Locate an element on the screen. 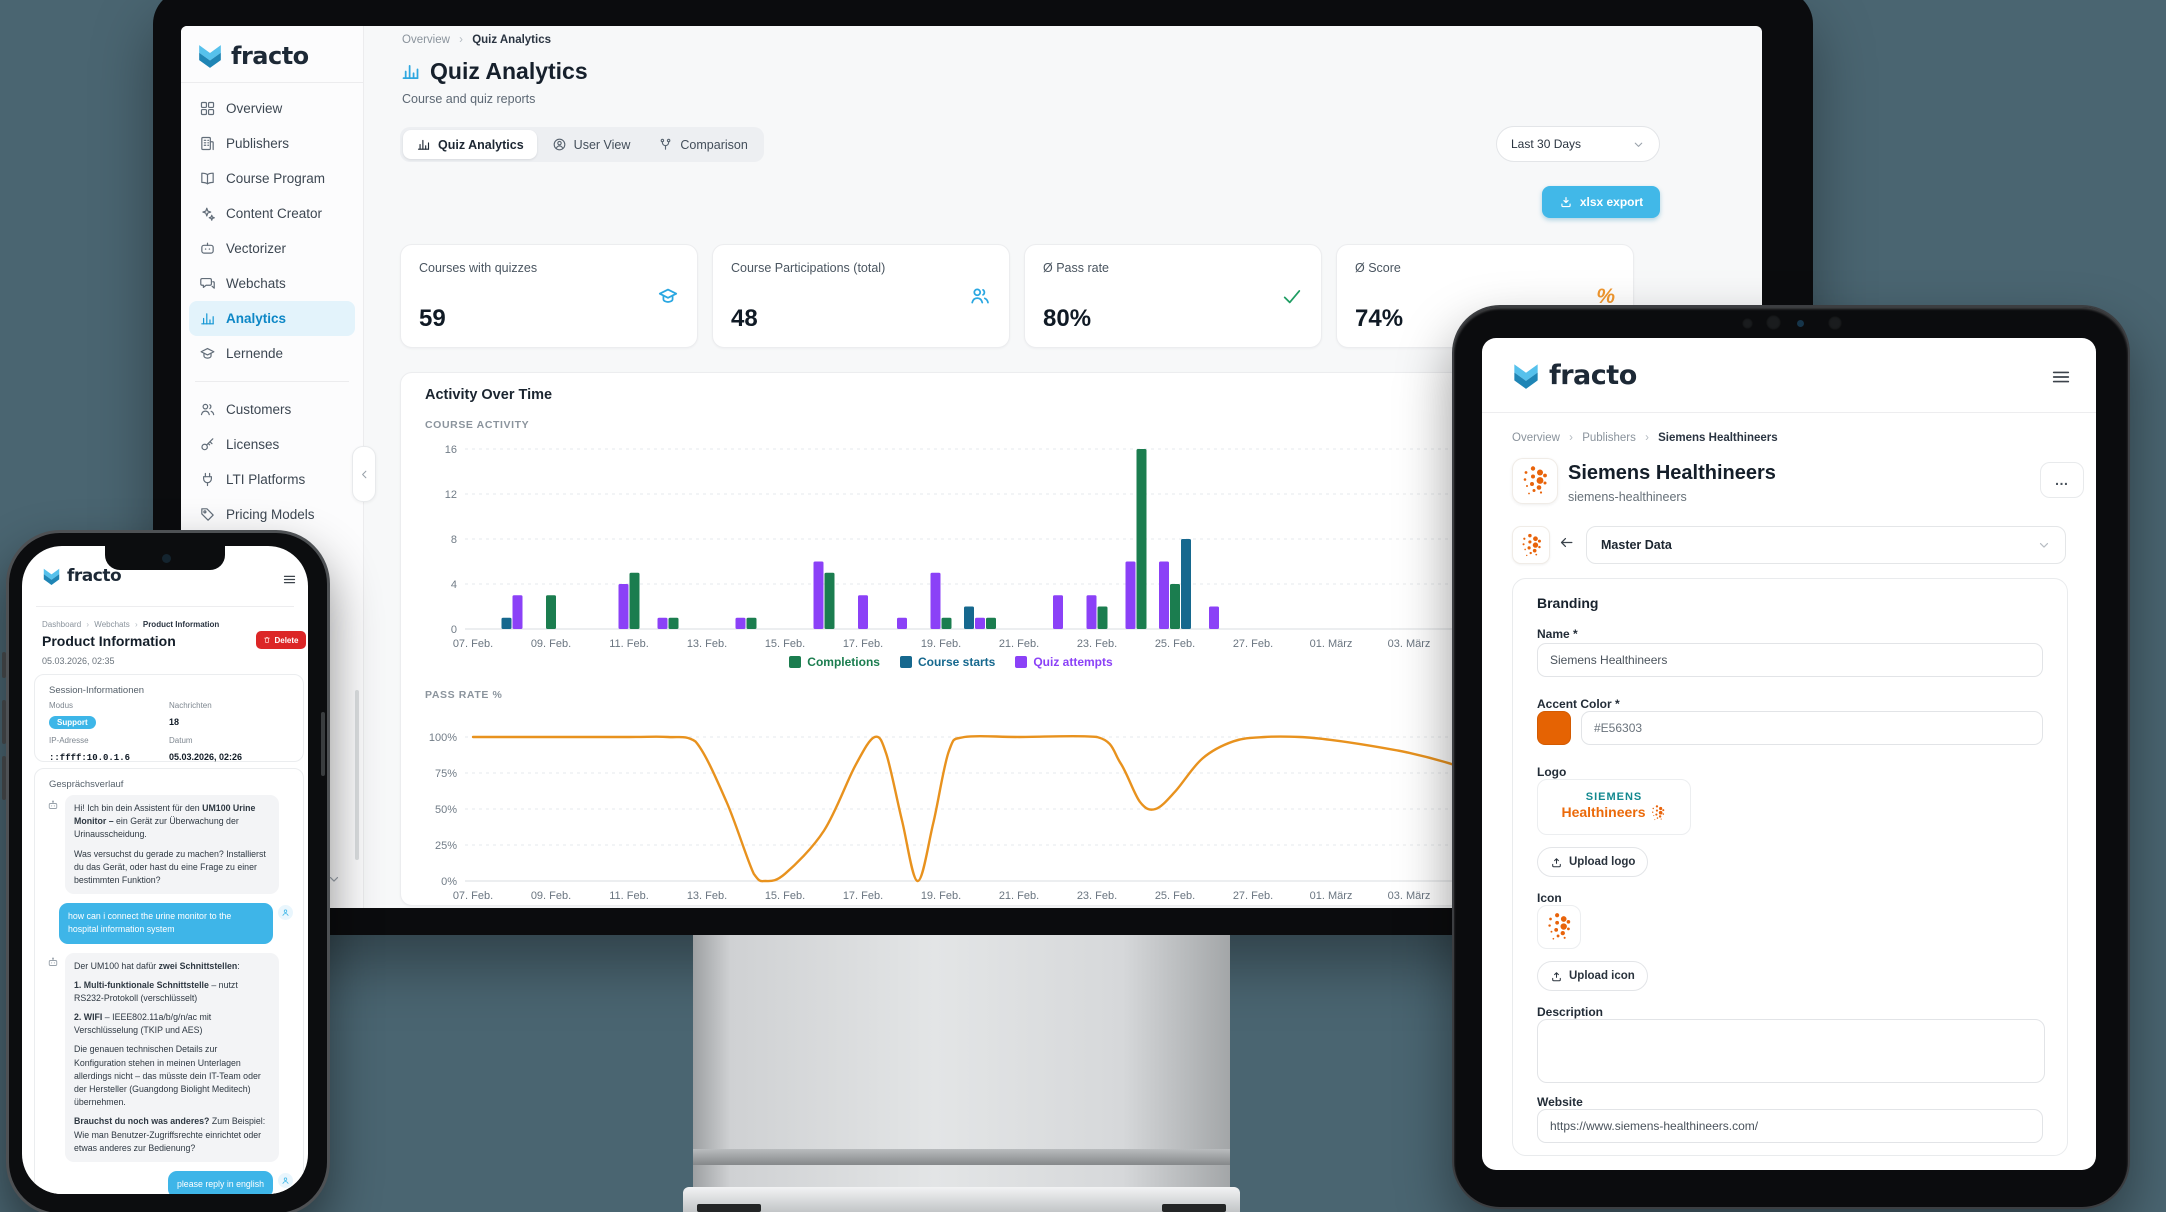  delete-button: Delete is located at coordinates (281, 640).